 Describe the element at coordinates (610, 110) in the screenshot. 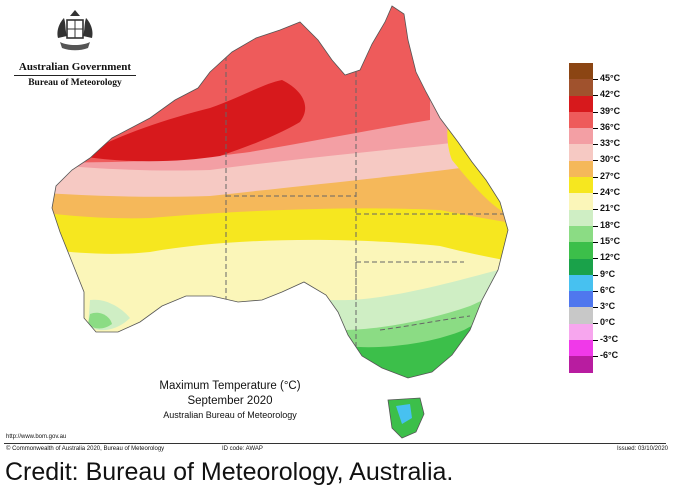

I see `legend-label: 39°C` at that location.